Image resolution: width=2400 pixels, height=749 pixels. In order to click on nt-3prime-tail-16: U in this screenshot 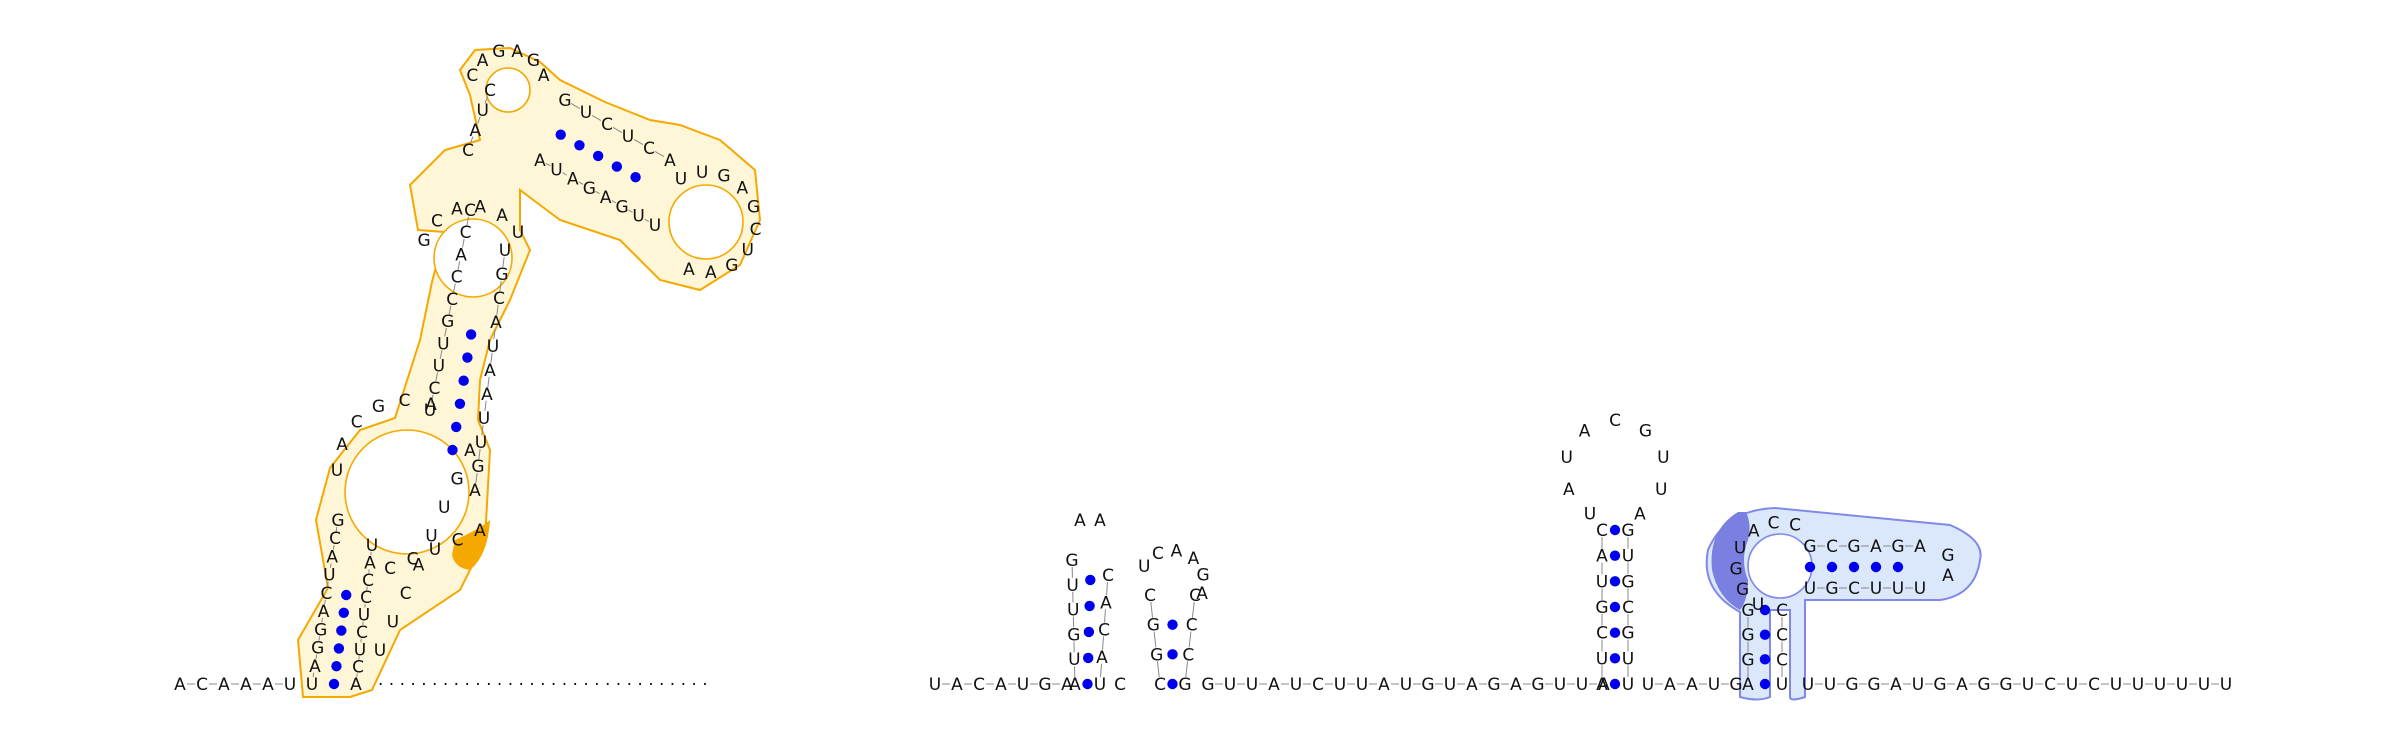, I will do `click(2160, 685)`.